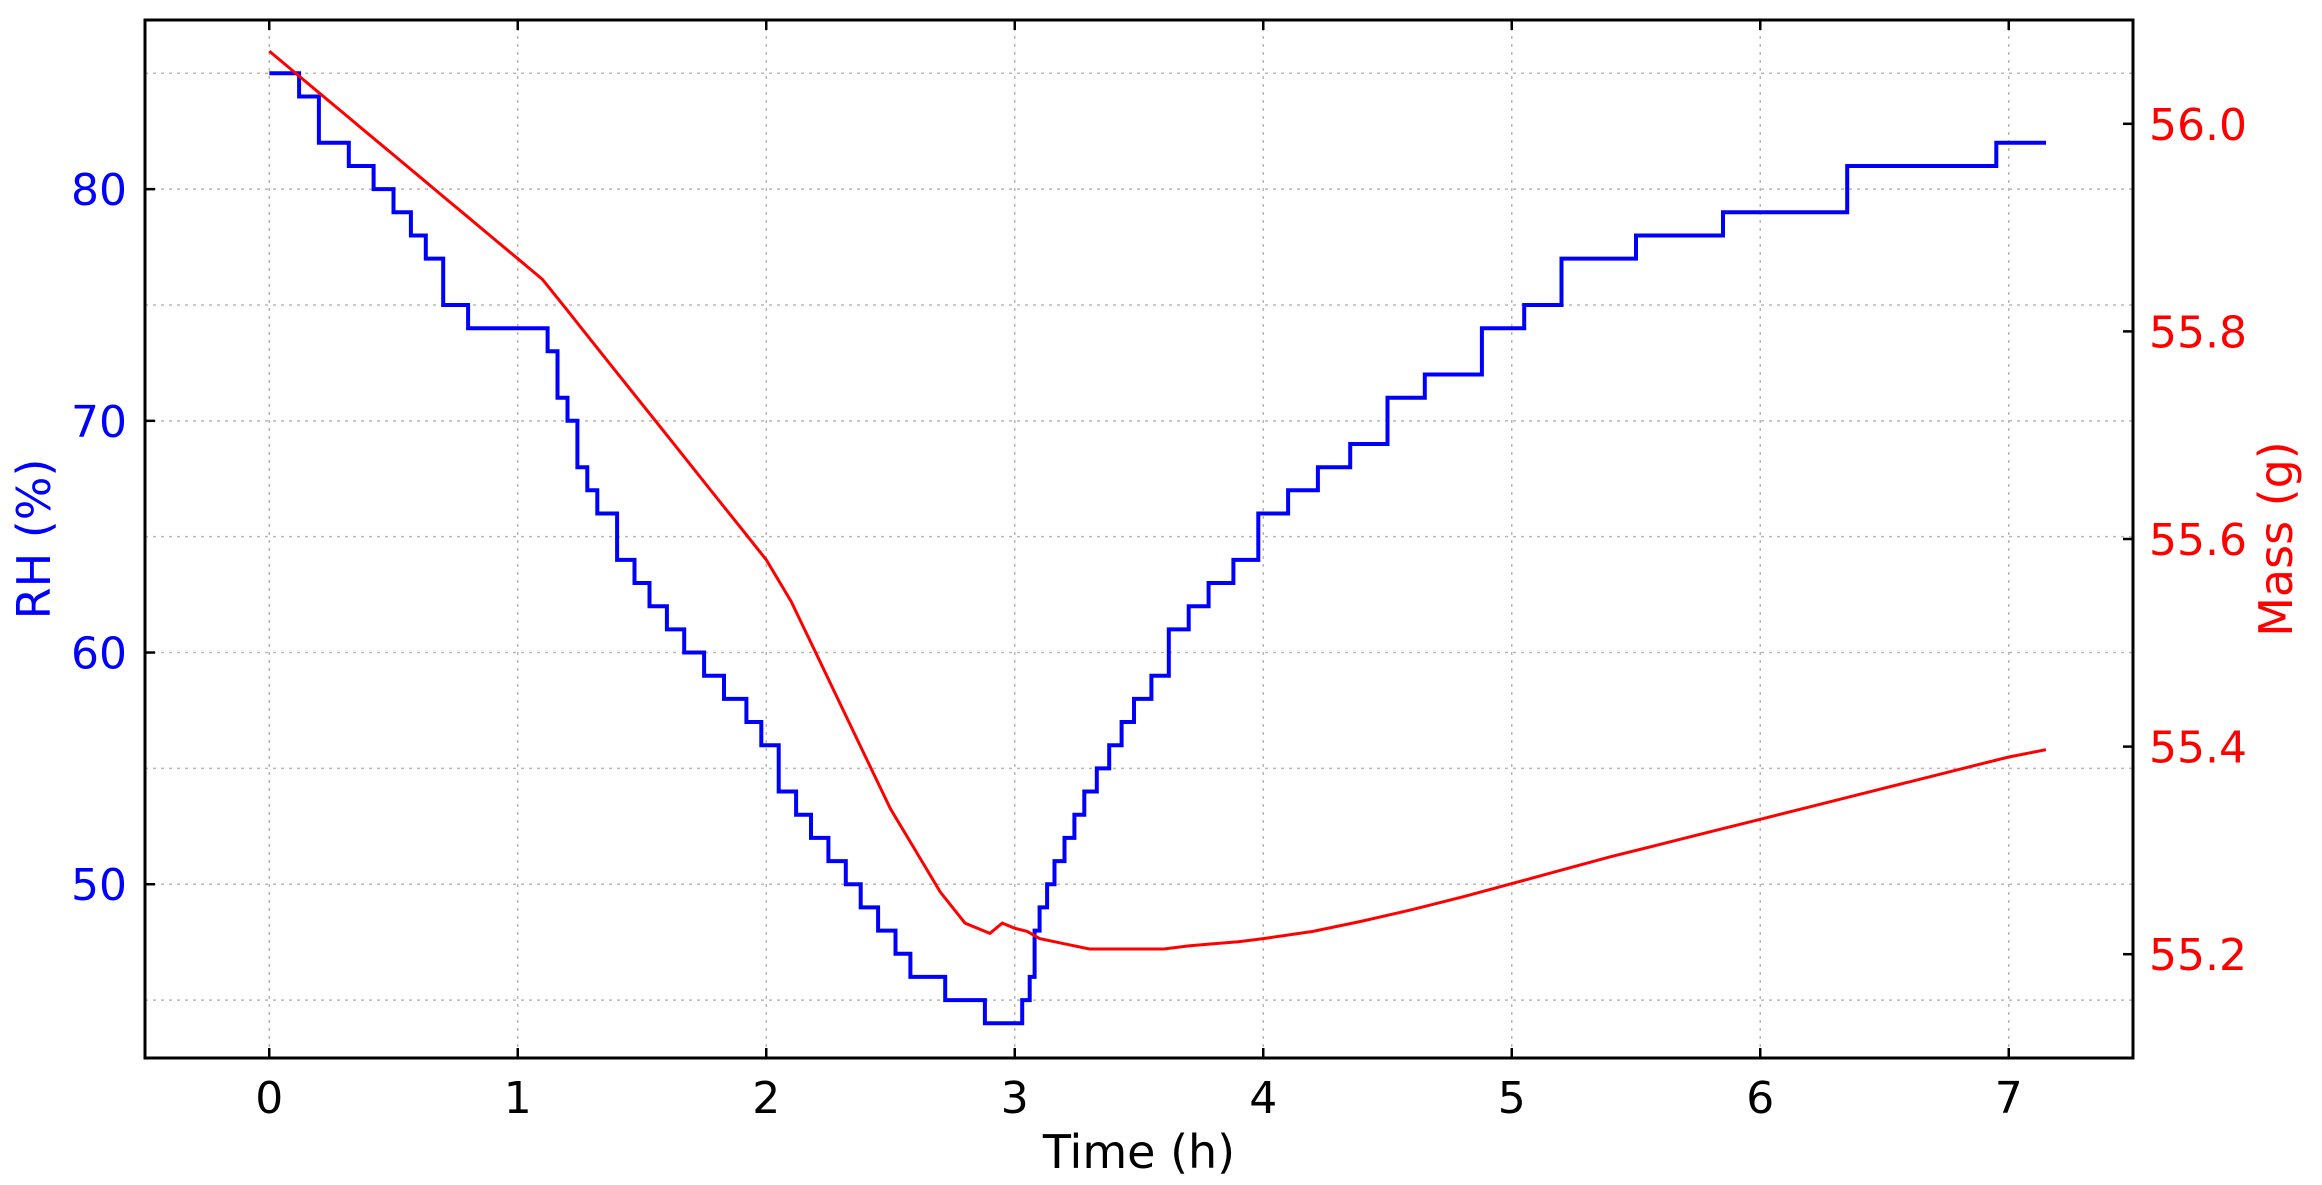  Describe the element at coordinates (99, 422) in the screenshot. I see `left-y-tick-label: 70` at that location.